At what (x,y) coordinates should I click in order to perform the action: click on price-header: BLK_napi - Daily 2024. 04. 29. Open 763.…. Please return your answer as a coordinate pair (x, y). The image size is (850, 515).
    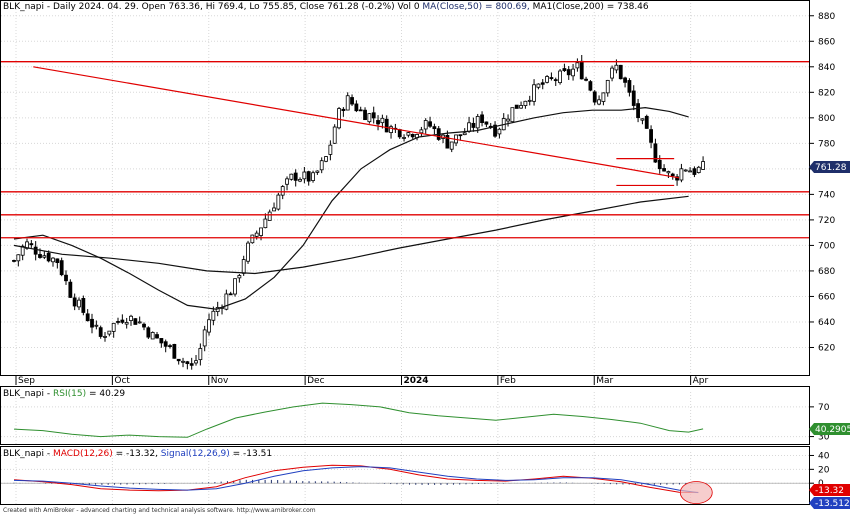
    Looking at the image, I should click on (326, 7).